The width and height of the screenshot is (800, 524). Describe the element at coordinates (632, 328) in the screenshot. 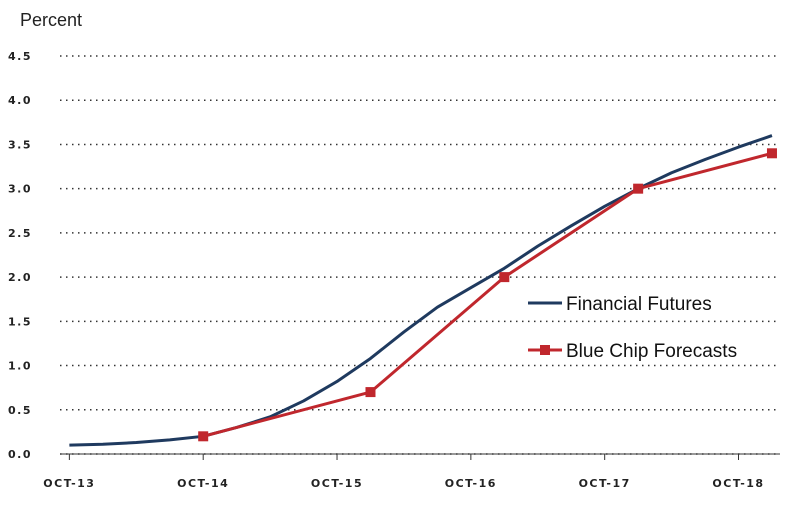

I see `legend: Financial Futures Blue Chip Forecasts` at that location.